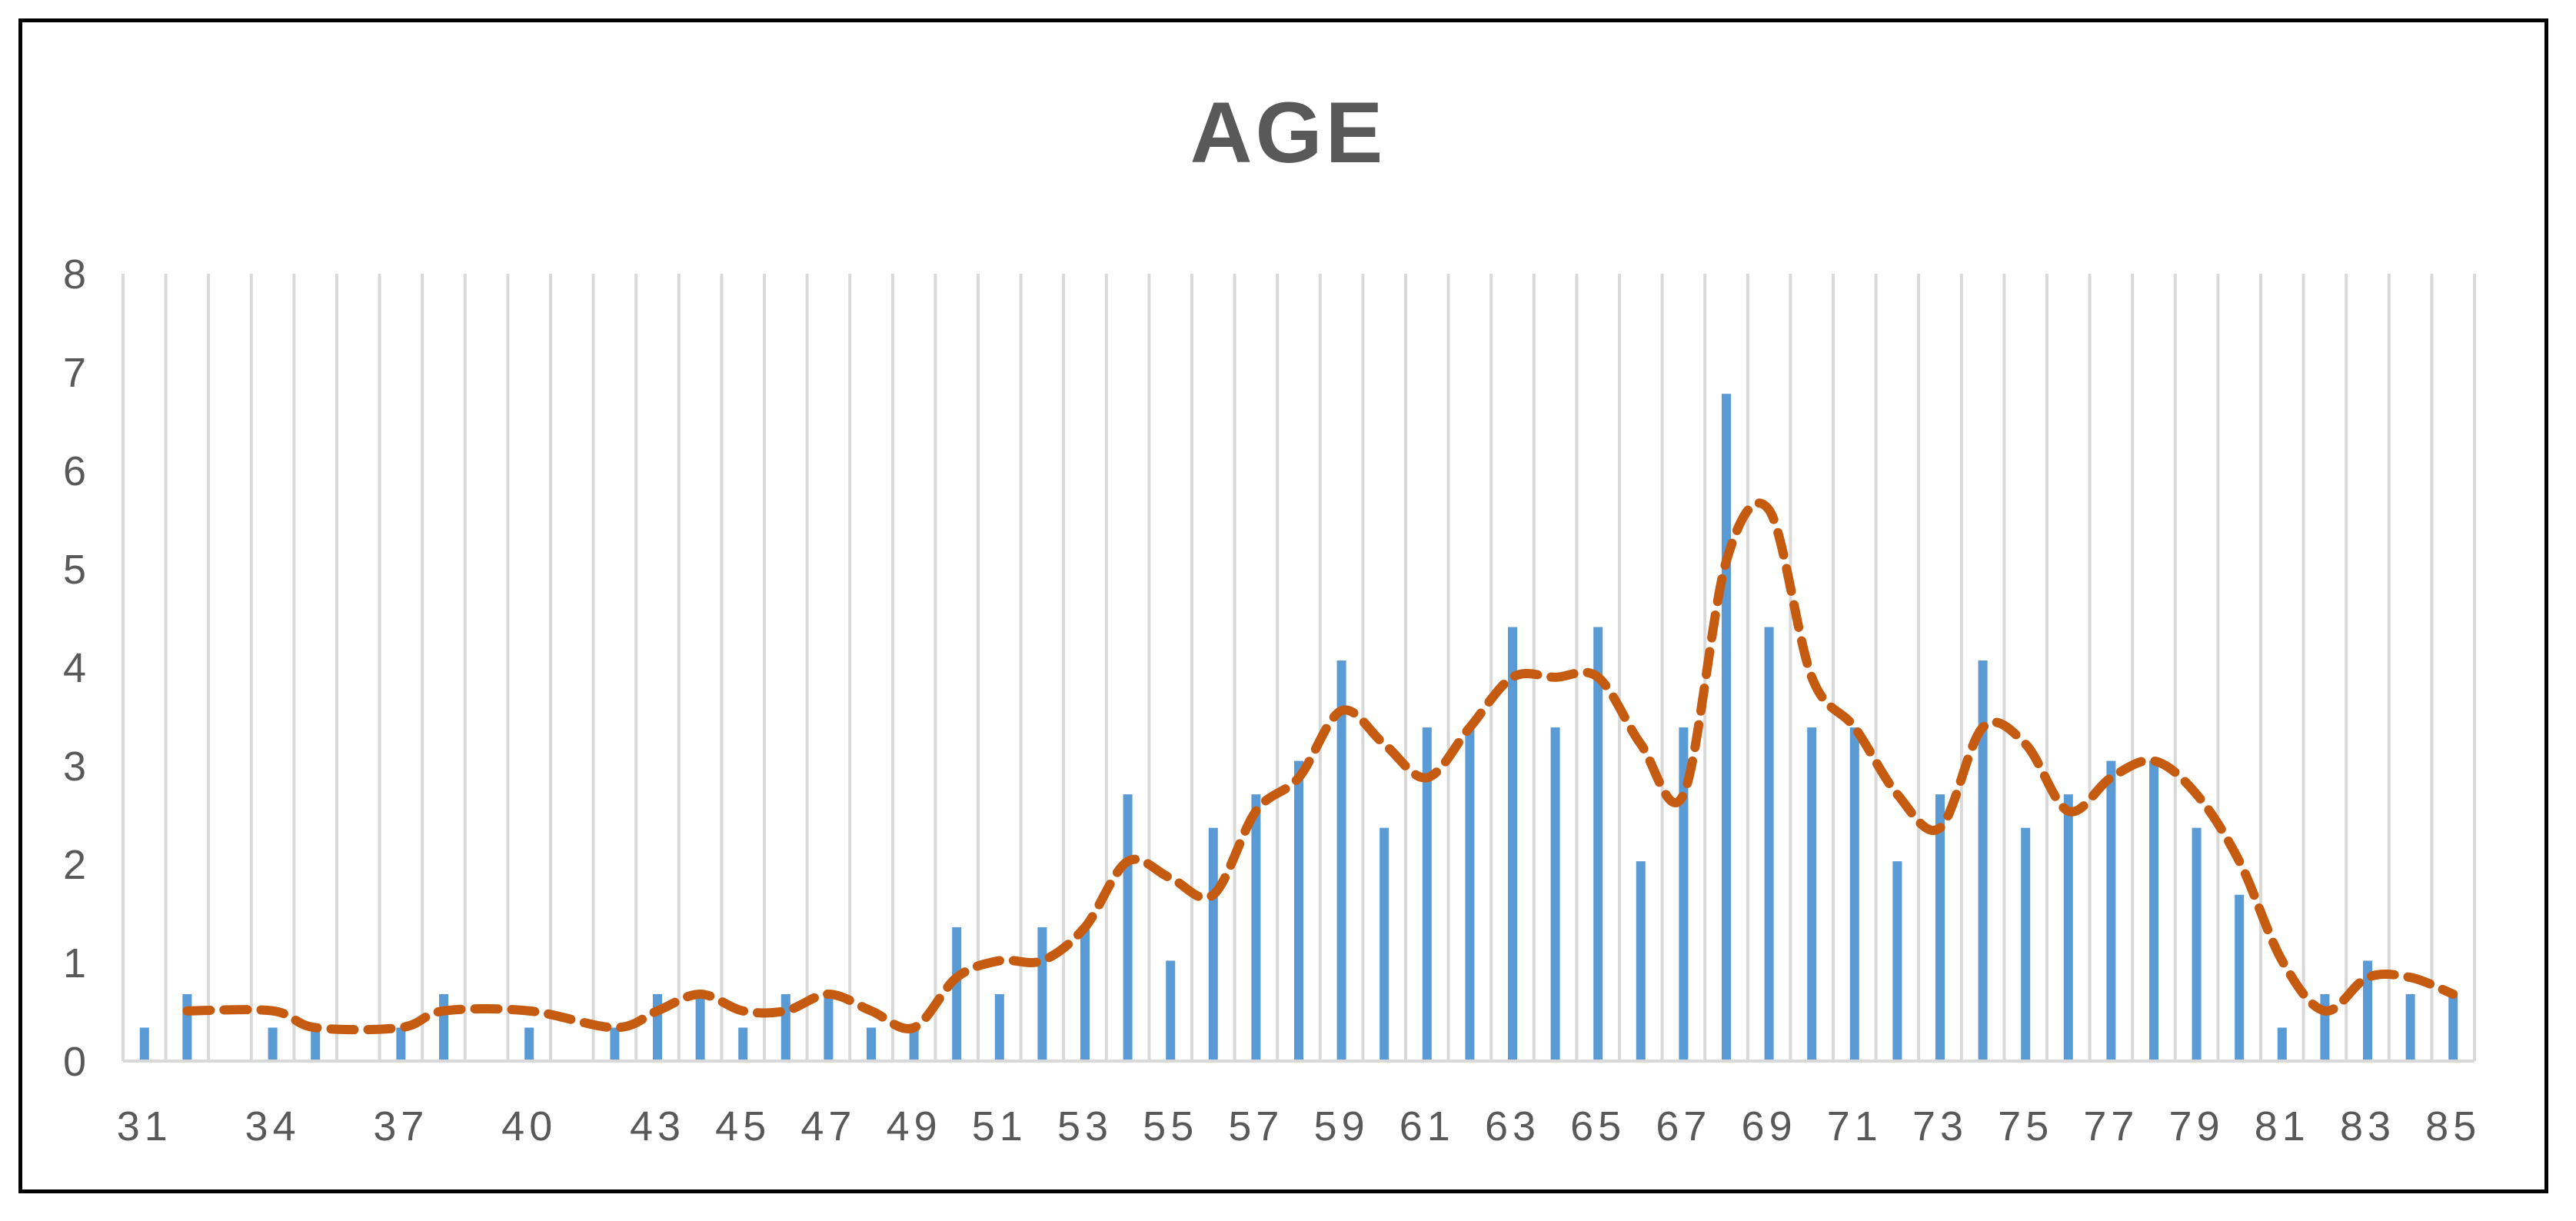 This screenshot has height=1221, width=2576. Describe the element at coordinates (1854, 1126) in the screenshot. I see `x-tick-label: 71` at that location.